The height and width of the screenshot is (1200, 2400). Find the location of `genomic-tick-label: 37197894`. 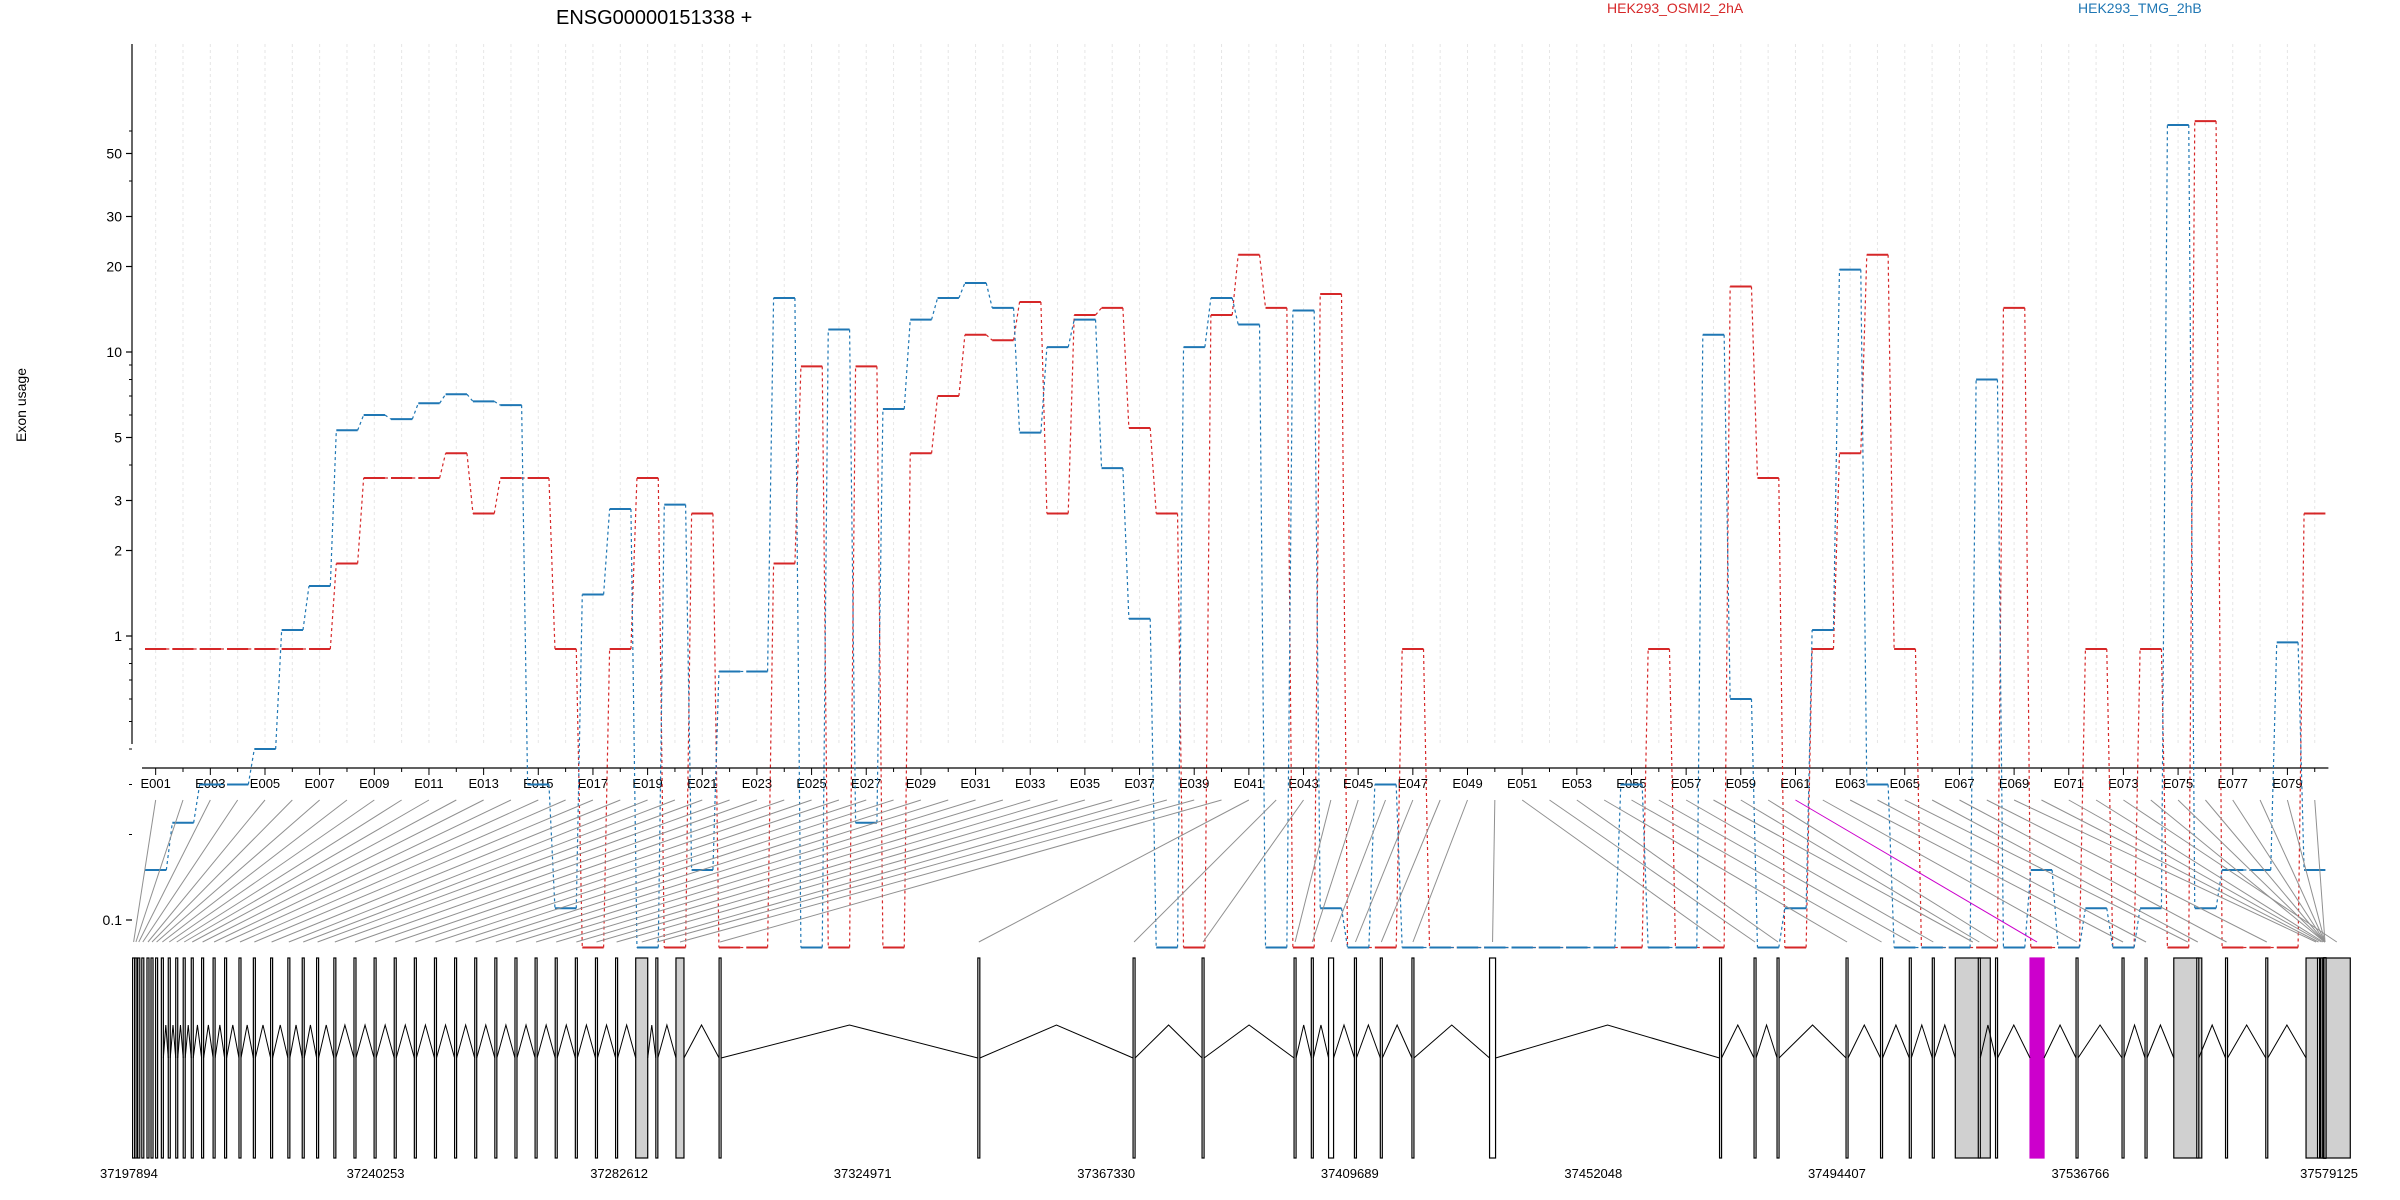

genomic-tick-label: 37197894 is located at coordinates (129, 1173).